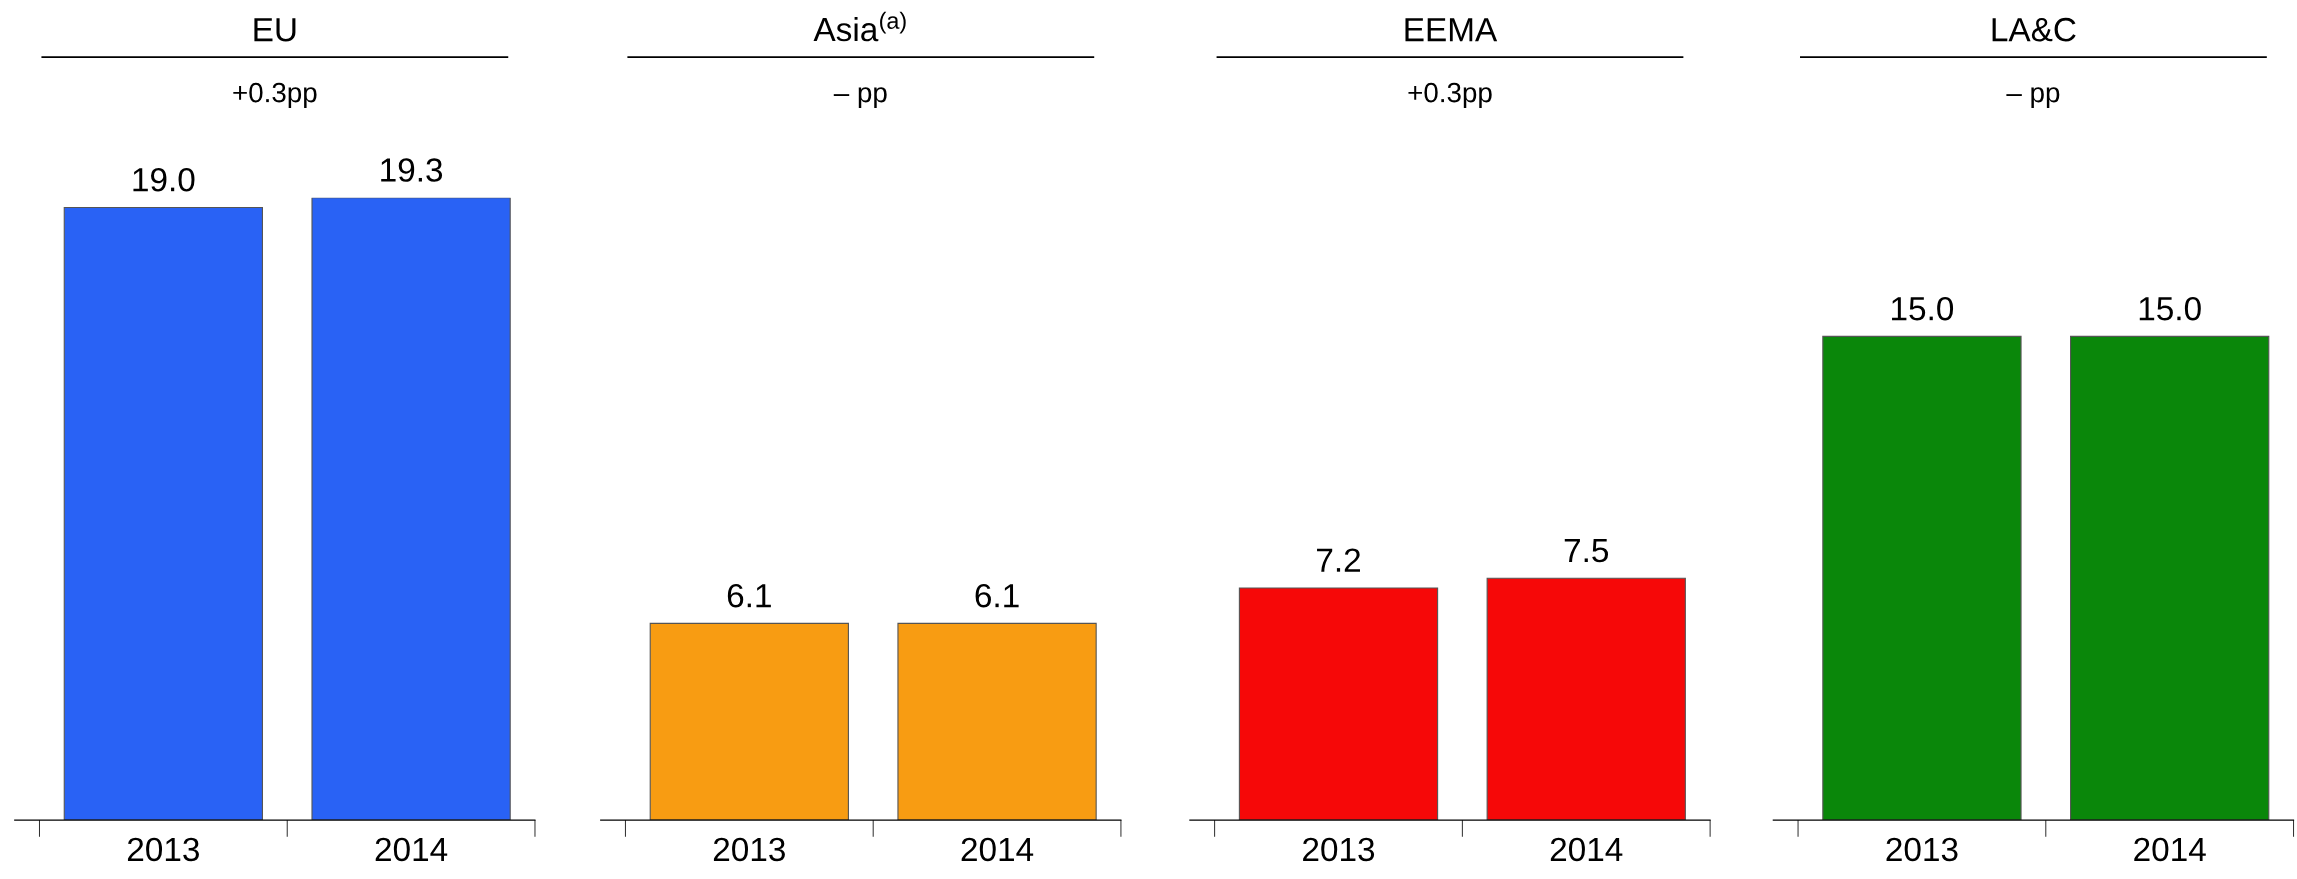 The image size is (2297, 879). I want to click on chart-title: Asia$^{(a)}$, so click(859, 26).